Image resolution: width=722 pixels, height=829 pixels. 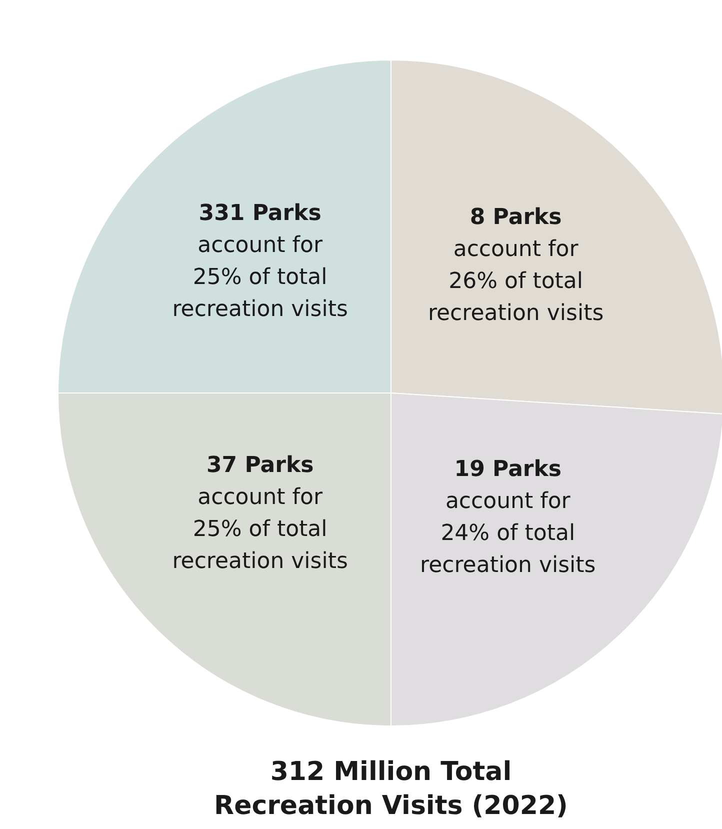 I want to click on slice-label: 37 Parks, so click(x=260, y=465).